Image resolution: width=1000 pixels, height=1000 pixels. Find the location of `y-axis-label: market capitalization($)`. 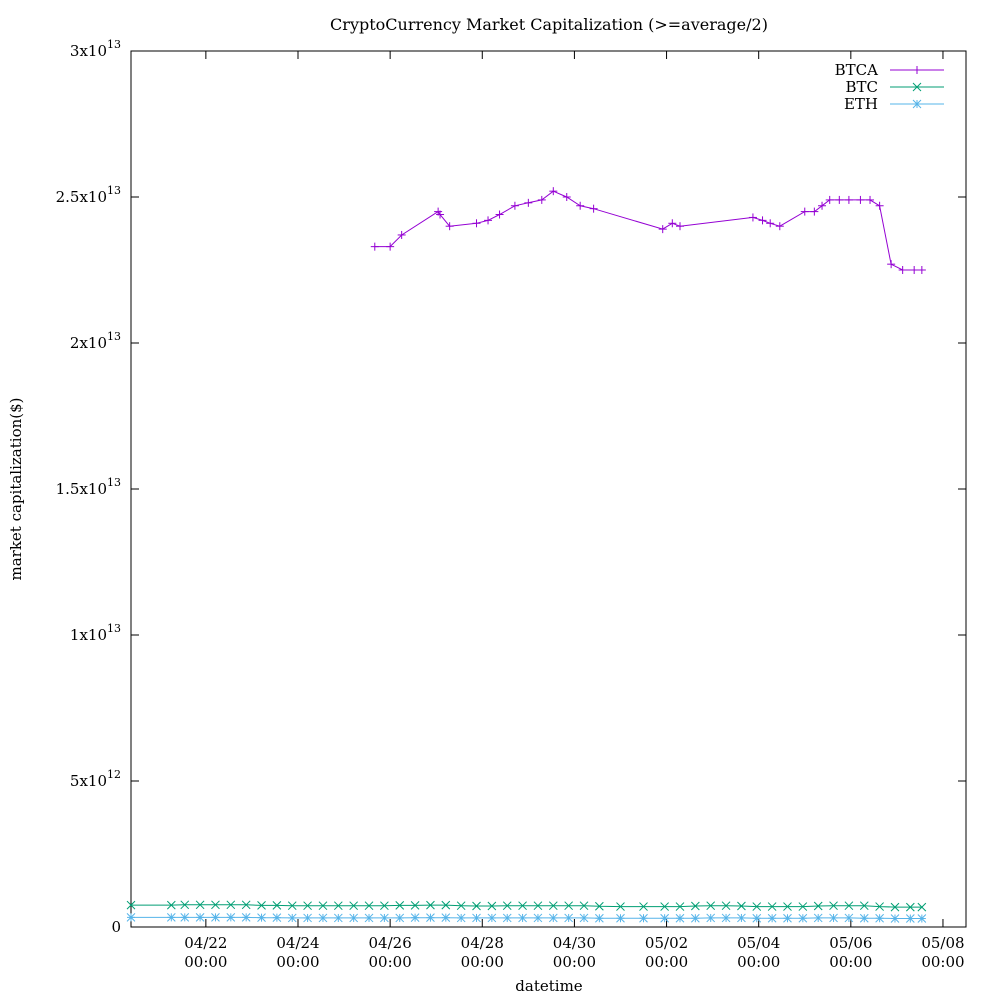

y-axis-label: market capitalization($) is located at coordinates (16, 488).